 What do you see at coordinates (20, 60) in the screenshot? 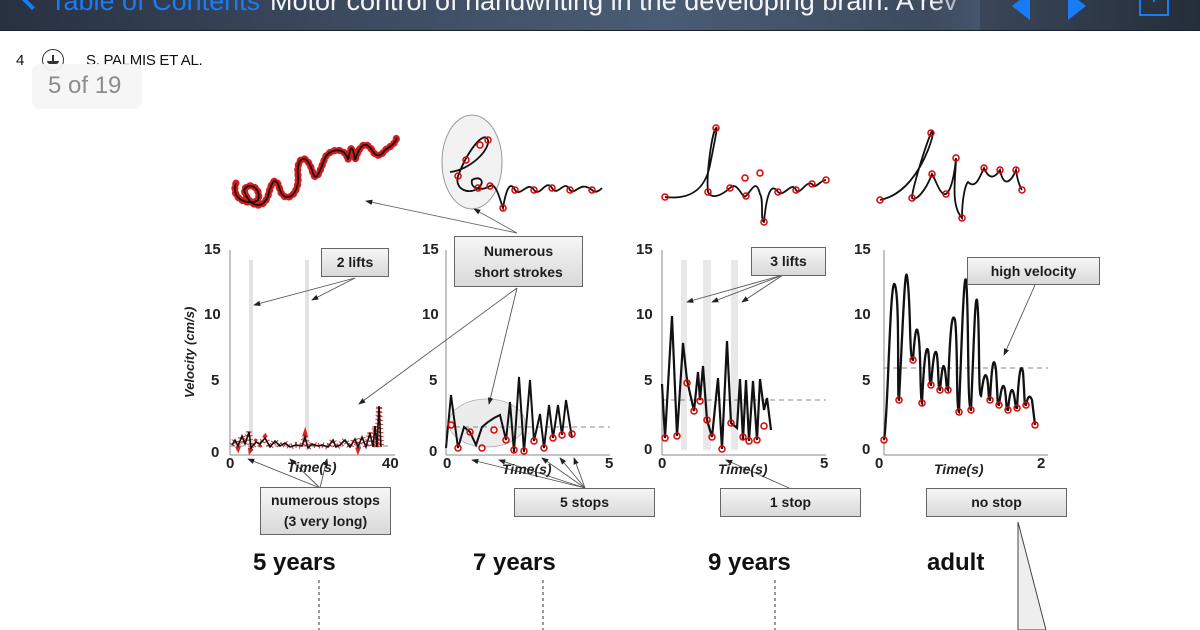
I see `running-head-page-number: 4` at bounding box center [20, 60].